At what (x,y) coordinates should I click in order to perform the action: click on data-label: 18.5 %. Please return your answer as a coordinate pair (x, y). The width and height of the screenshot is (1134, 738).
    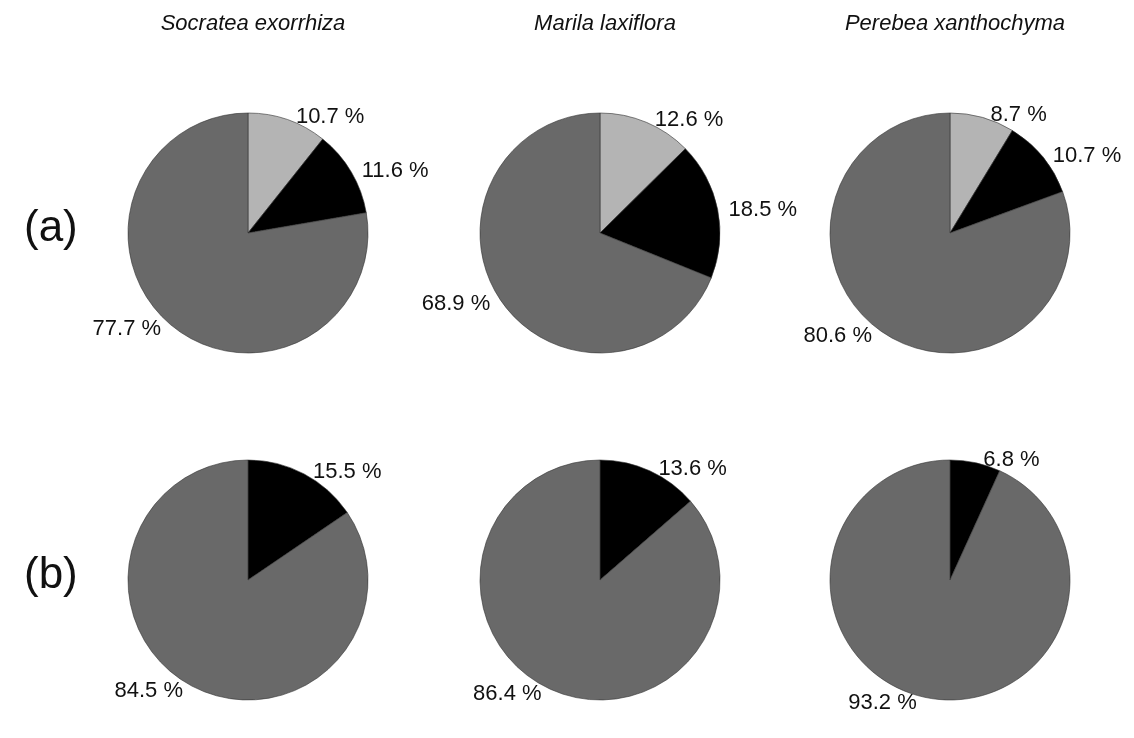
    Looking at the image, I should click on (763, 209).